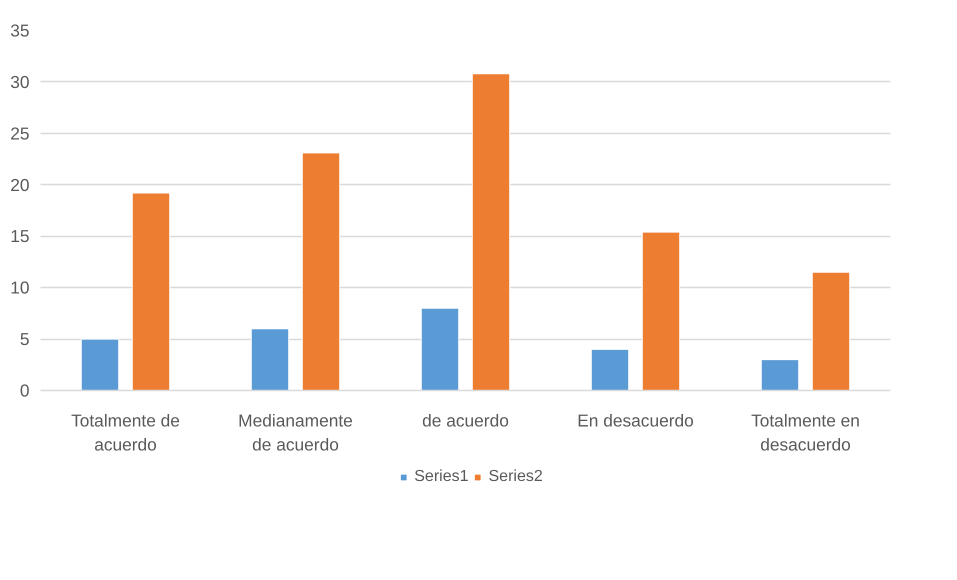 The height and width of the screenshot is (580, 957). I want to click on y-tick-label: 35, so click(20, 30).